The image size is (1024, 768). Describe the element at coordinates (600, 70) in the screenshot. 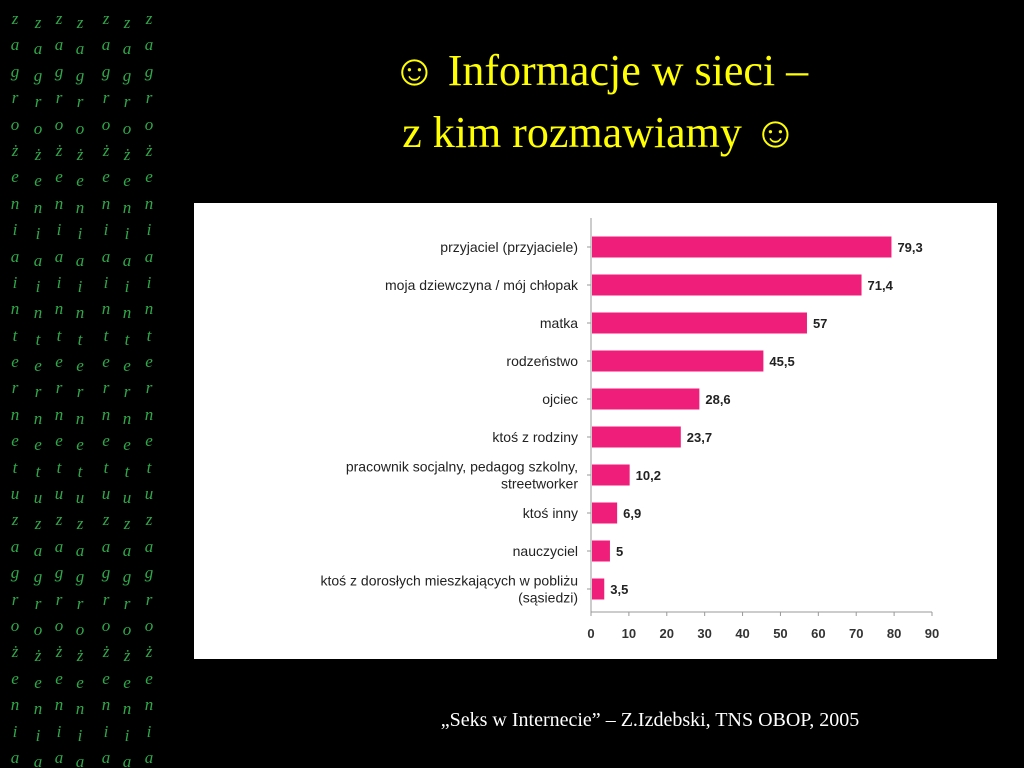

I see `title-line-1: ☺ Informacje w sieci –` at that location.